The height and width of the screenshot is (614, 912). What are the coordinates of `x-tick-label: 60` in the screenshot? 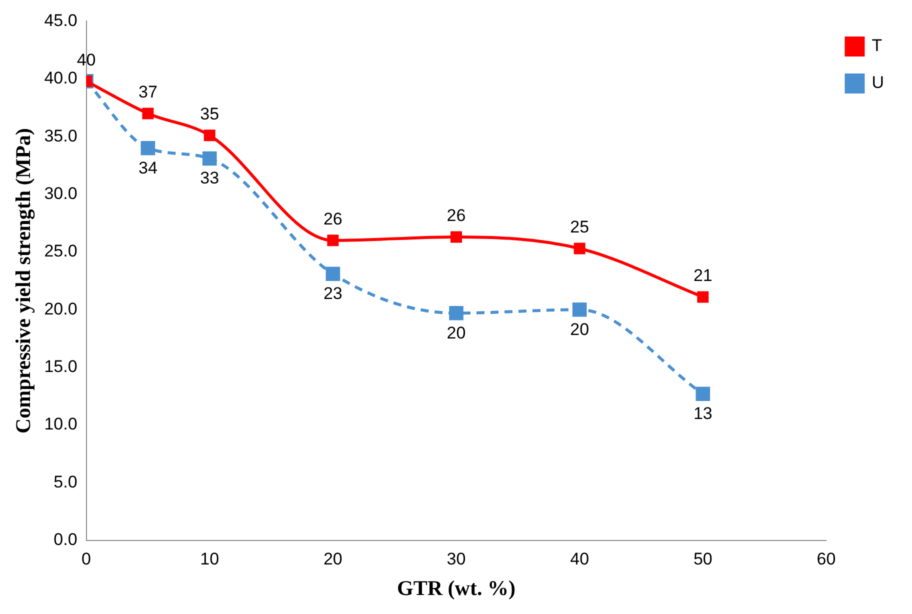 It's located at (826, 558).